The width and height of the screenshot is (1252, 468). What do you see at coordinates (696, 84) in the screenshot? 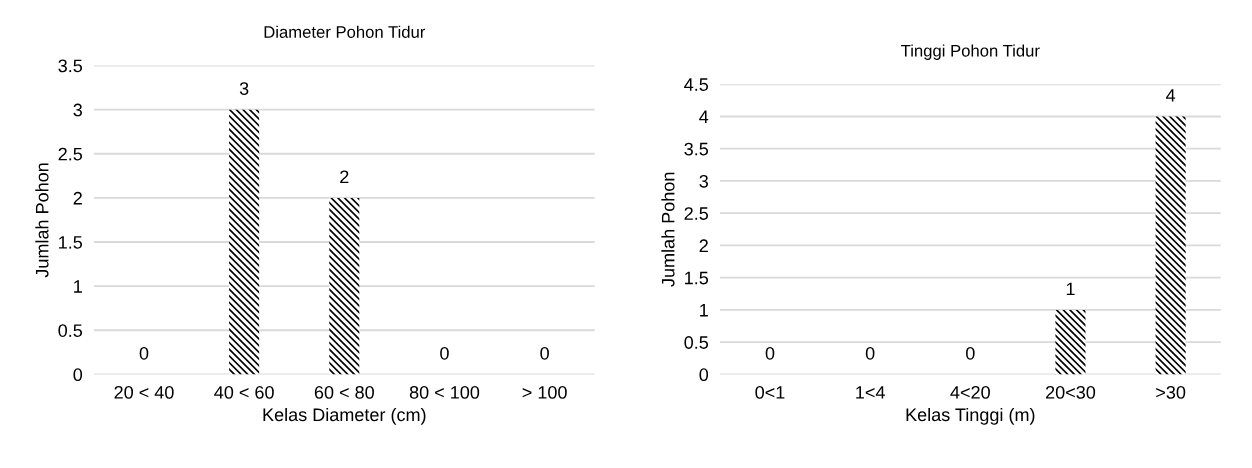
I see `y-tick-label: 4.5` at bounding box center [696, 84].